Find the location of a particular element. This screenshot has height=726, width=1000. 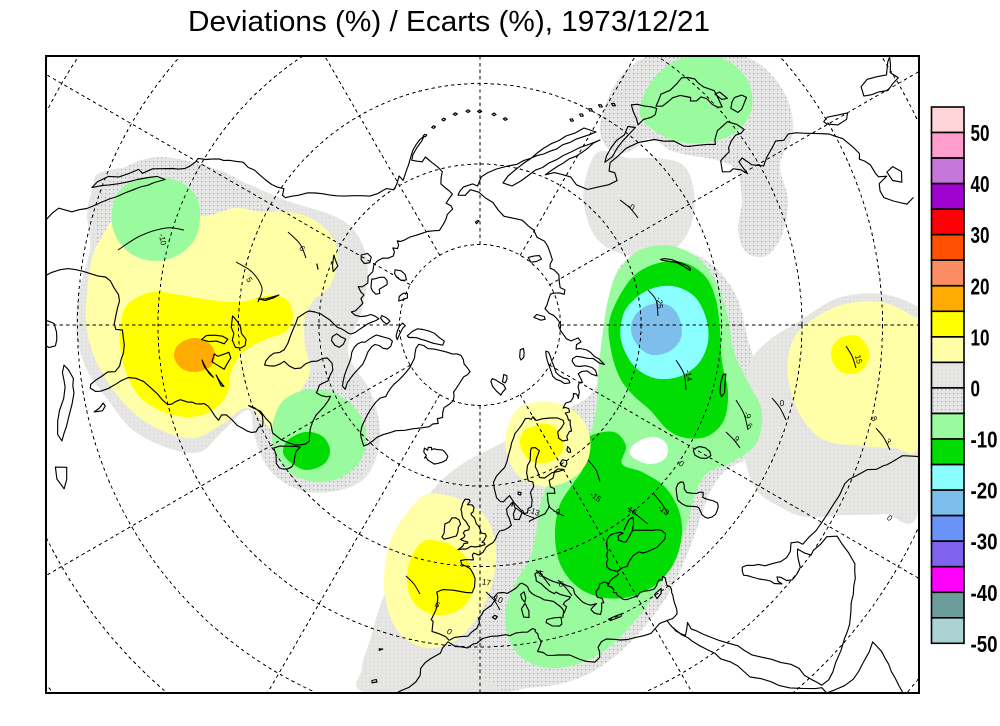

svg-text: 15 is located at coordinates (858, 359).